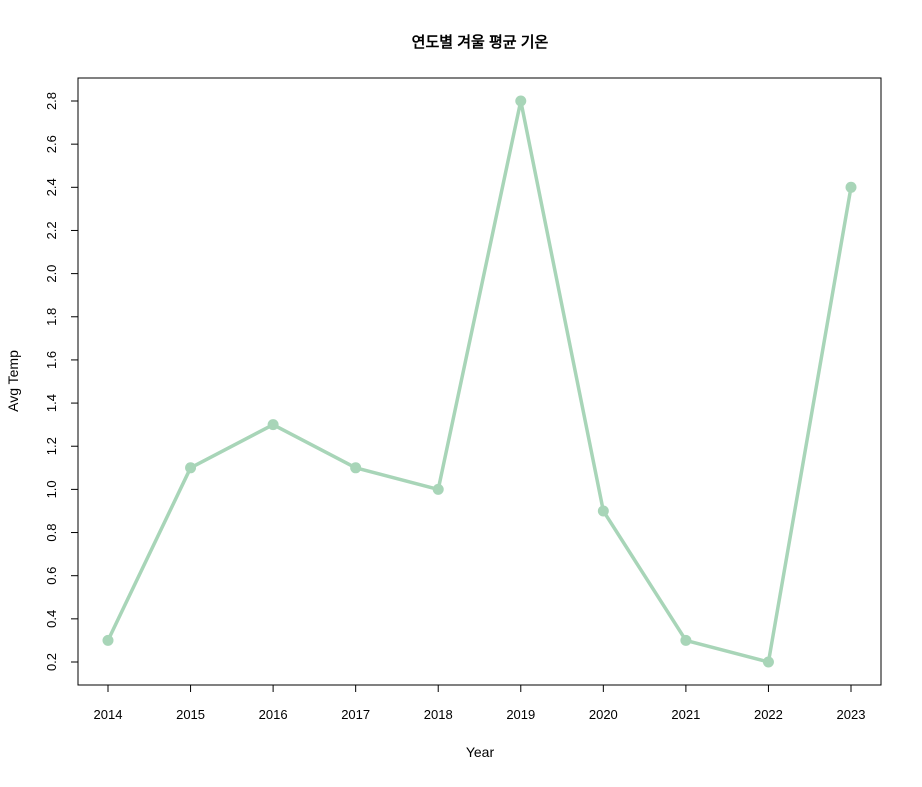 The width and height of the screenshot is (922, 787). Describe the element at coordinates (13, 381) in the screenshot. I see `y-axis-label: Avg Temp` at that location.